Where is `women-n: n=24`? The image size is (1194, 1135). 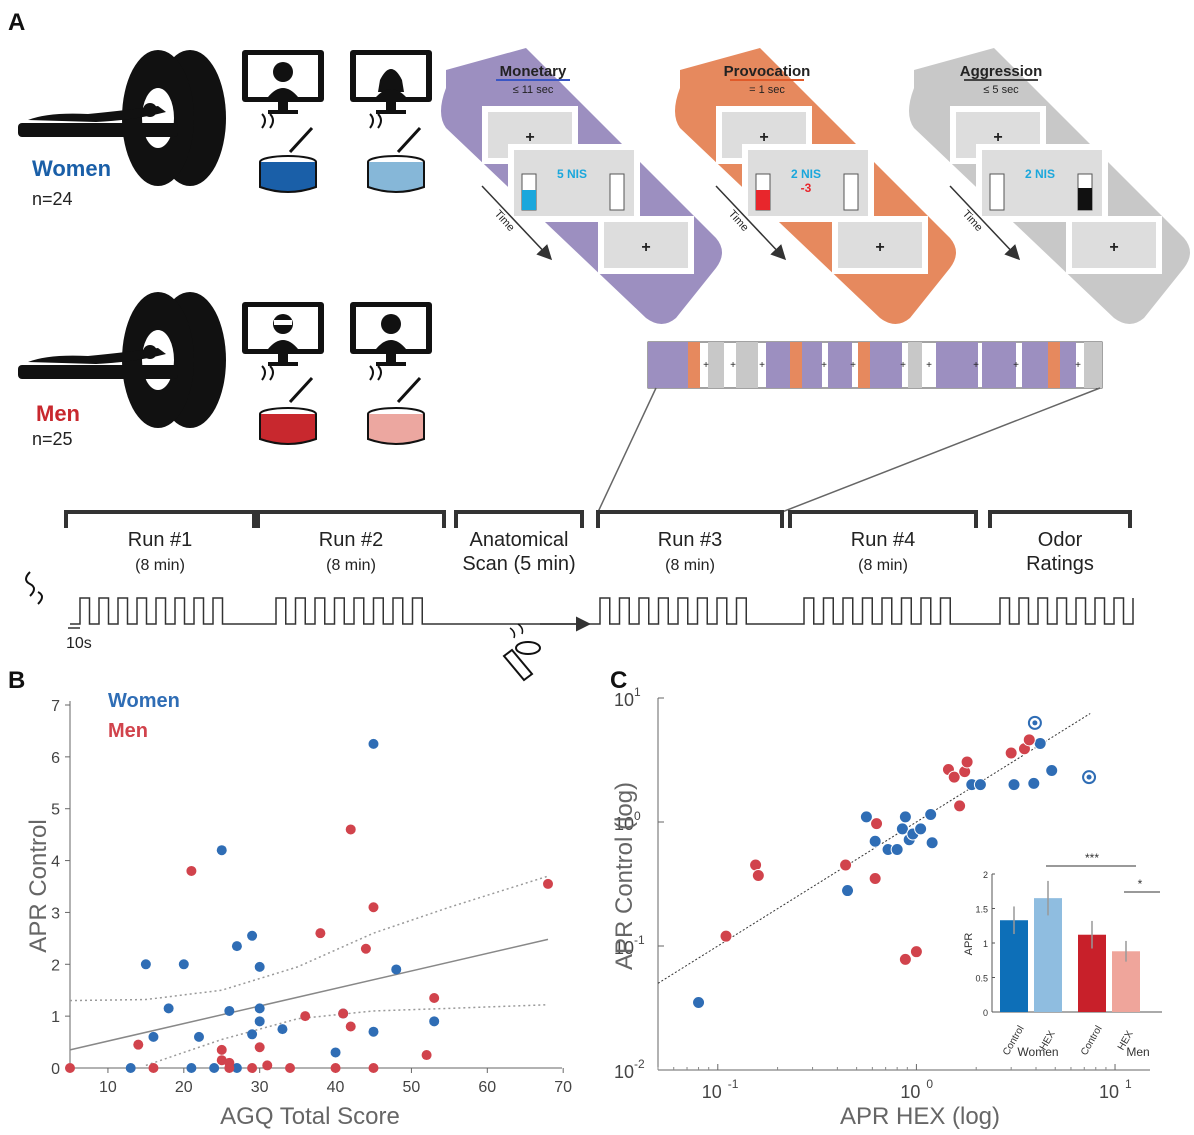 women-n: n=24 is located at coordinates (52, 199).